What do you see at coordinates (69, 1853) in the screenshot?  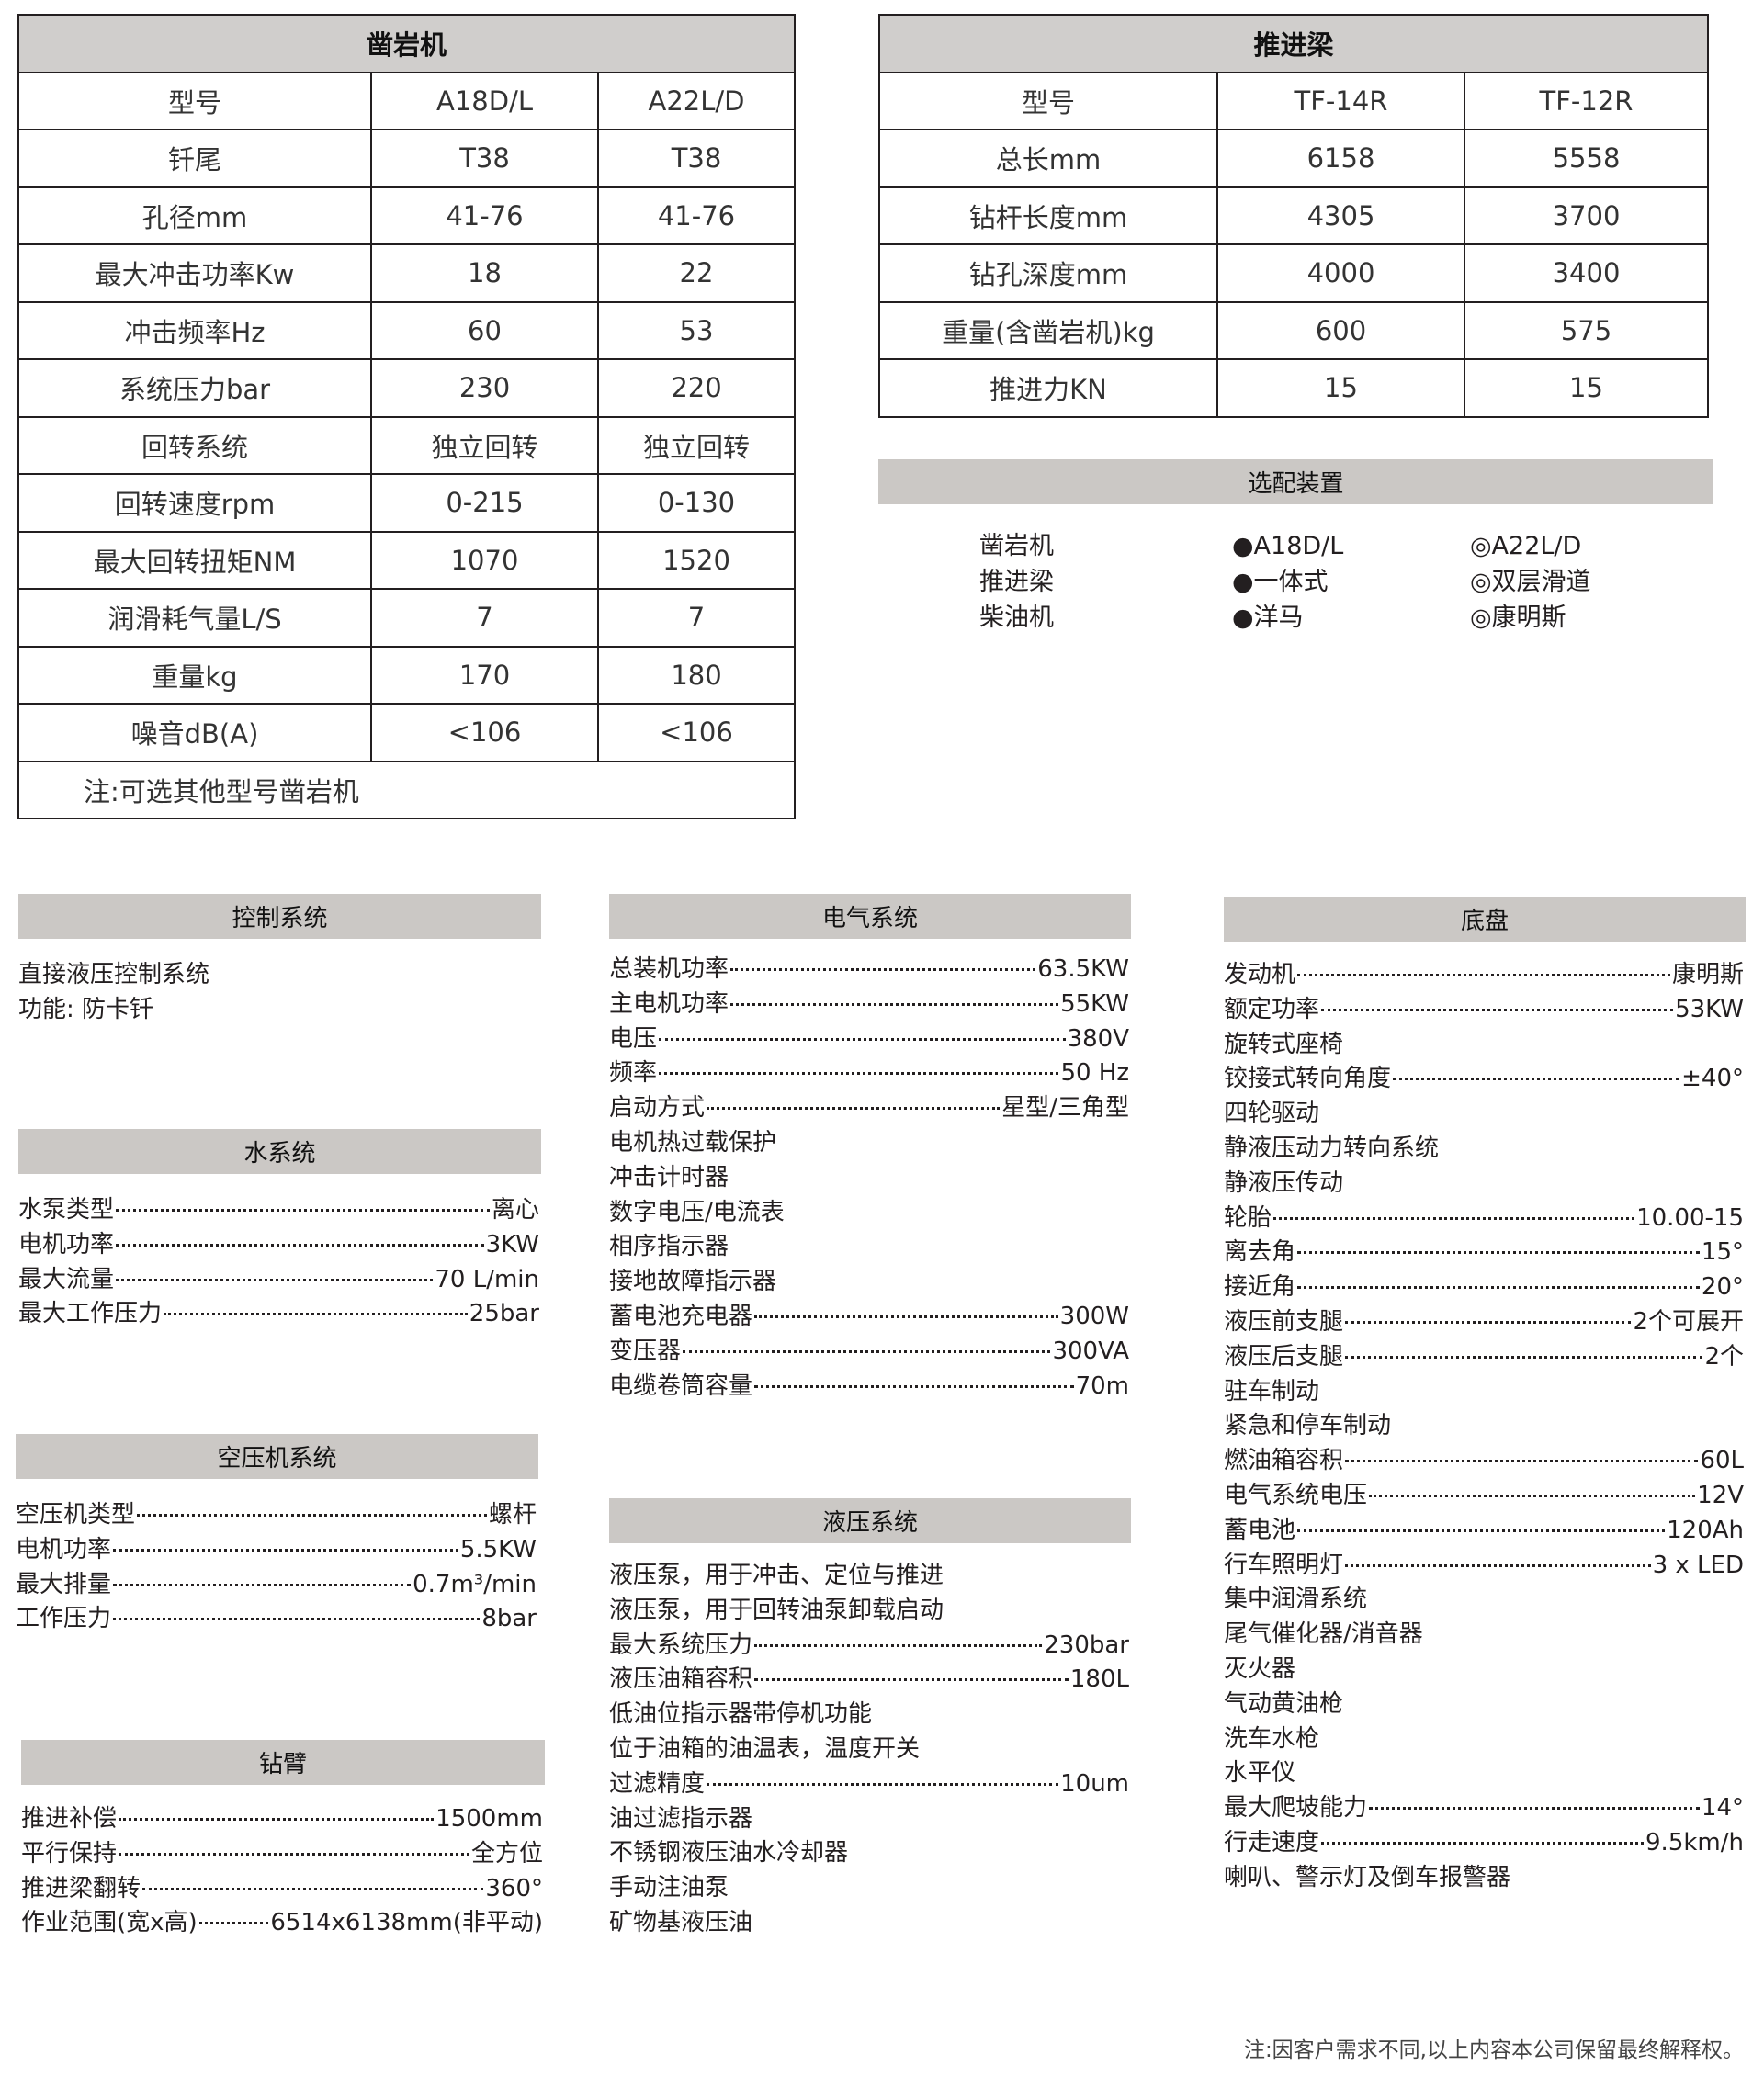 I see `spec-label: 平行保持` at bounding box center [69, 1853].